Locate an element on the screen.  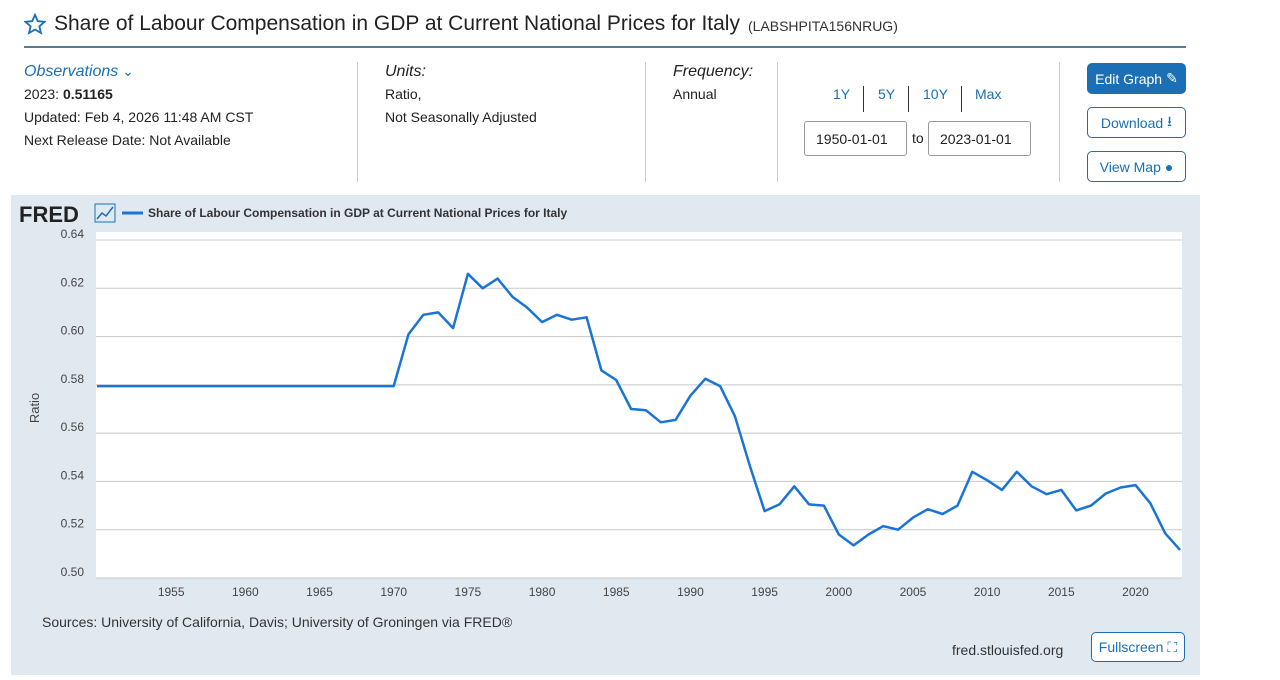
range-5y-button: 5Y is located at coordinates (887, 94).